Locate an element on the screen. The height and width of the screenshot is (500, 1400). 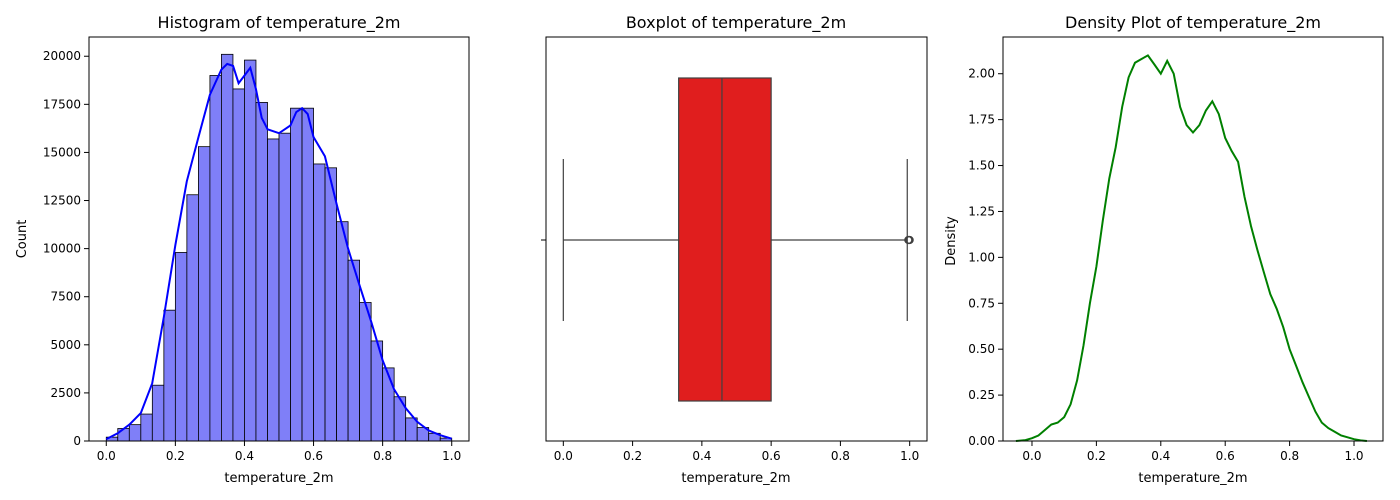
histogram-y-tick-label: 10000 is located at coordinates (62, 249).